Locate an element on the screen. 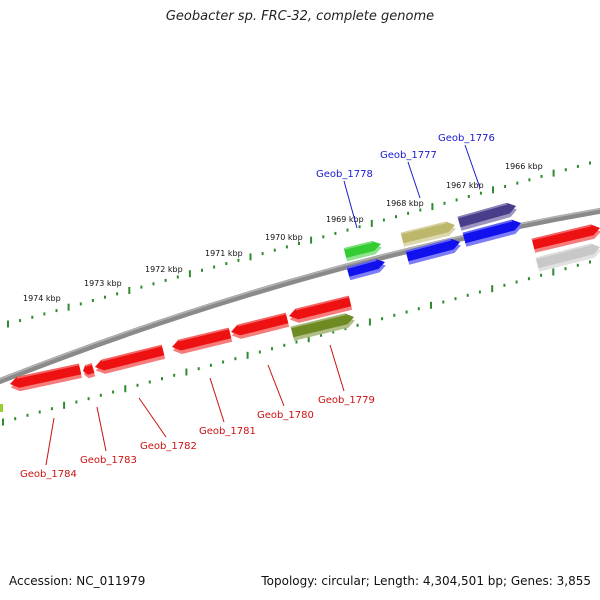  gene-blue-1-highlight is located at coordinates (361, 264).